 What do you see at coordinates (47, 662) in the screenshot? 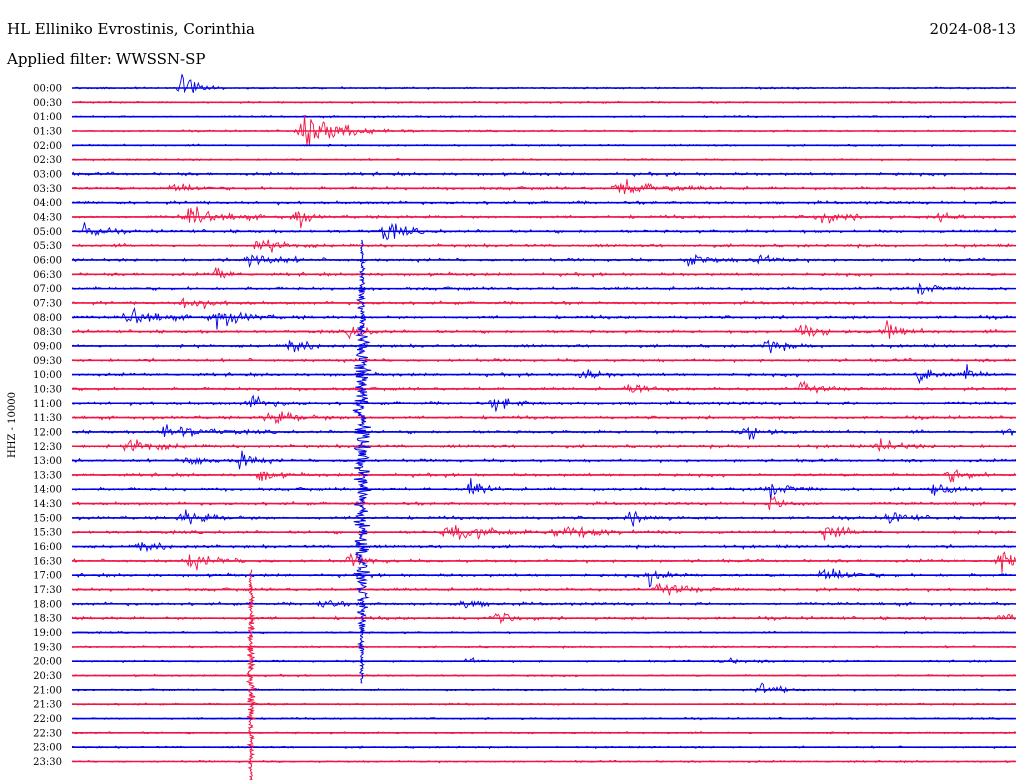
I see `time-tick-label: 20:00` at bounding box center [47, 662].